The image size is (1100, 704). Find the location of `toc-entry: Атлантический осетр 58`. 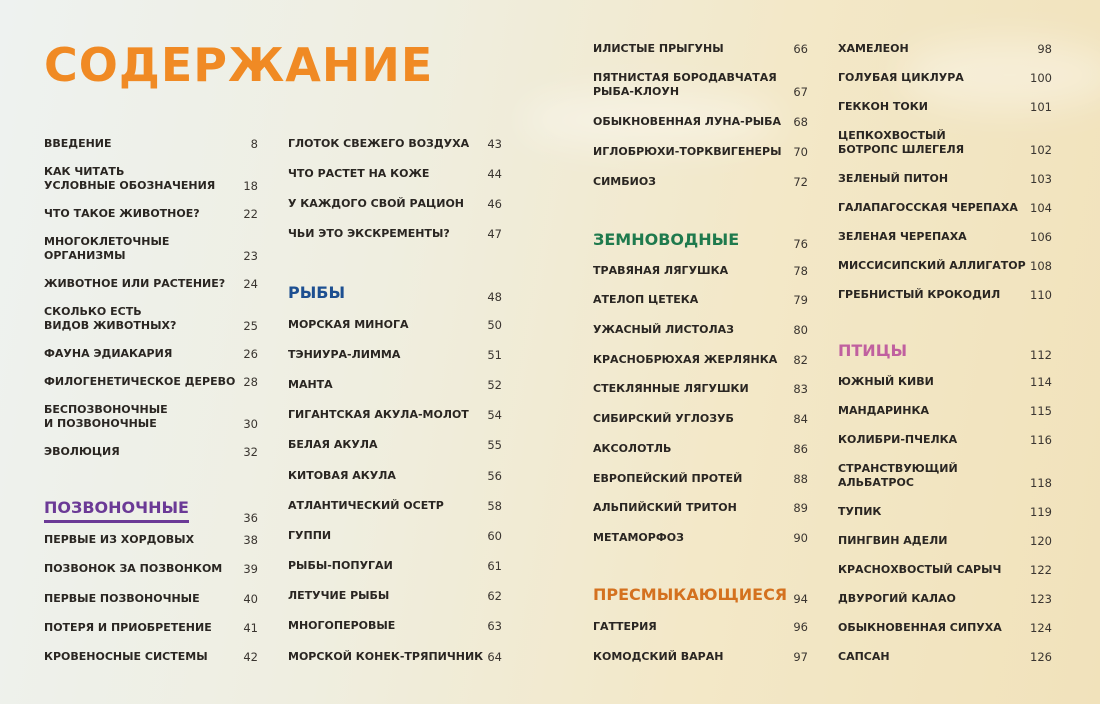

toc-entry: Атлантический осетр 58 is located at coordinates (395, 506).